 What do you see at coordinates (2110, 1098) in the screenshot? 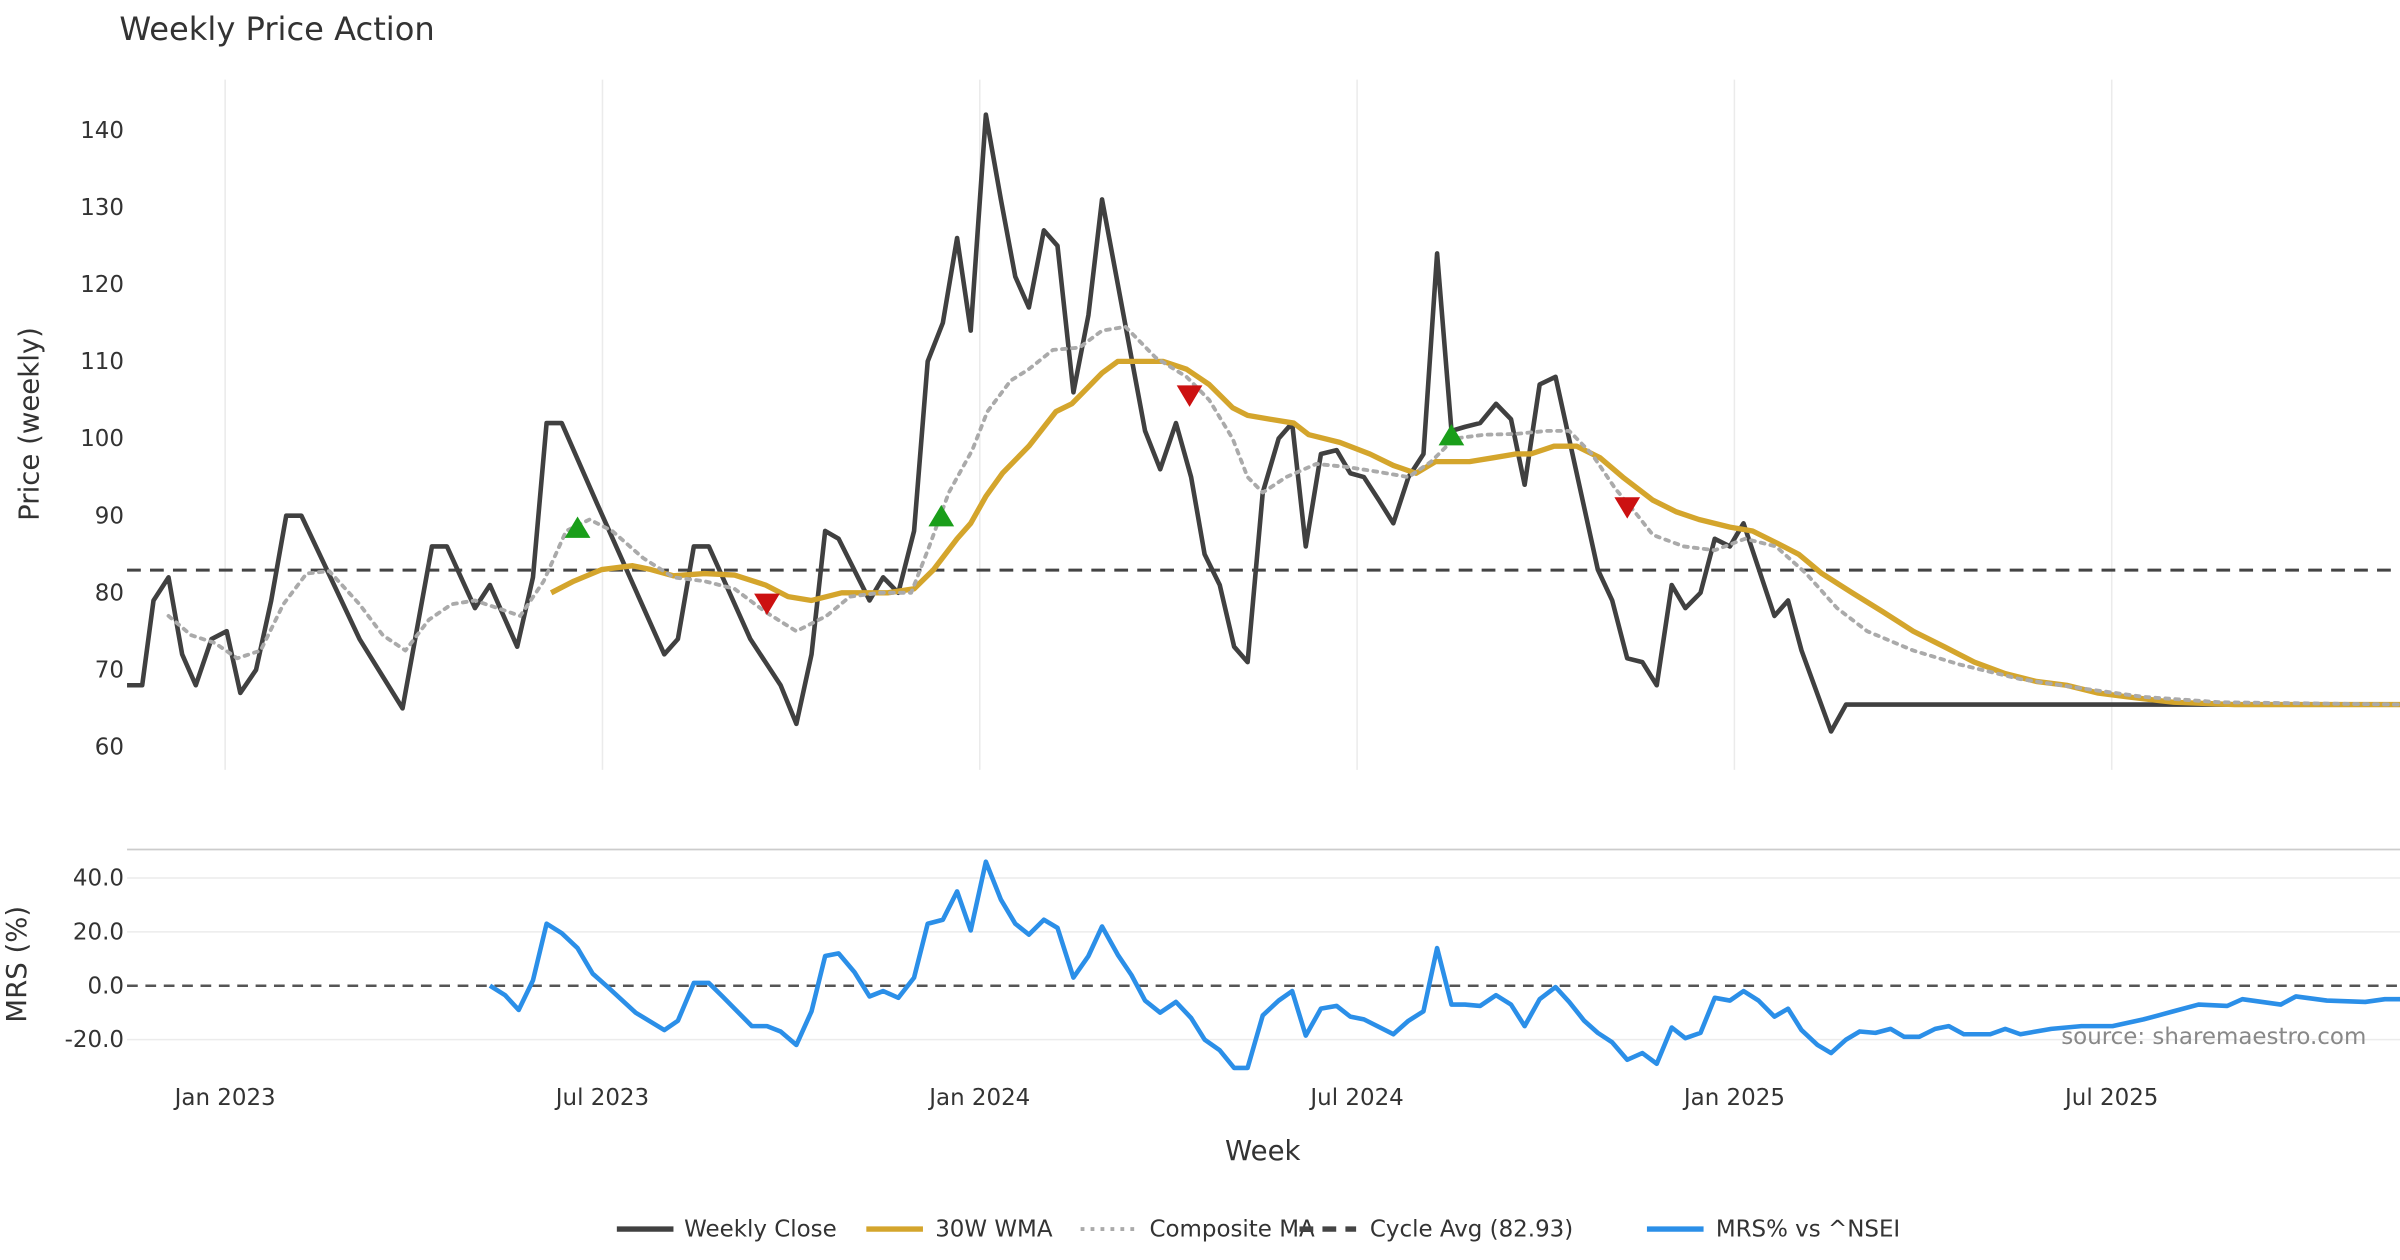
I see `x-tick-label: Jul 2025` at bounding box center [2110, 1098].